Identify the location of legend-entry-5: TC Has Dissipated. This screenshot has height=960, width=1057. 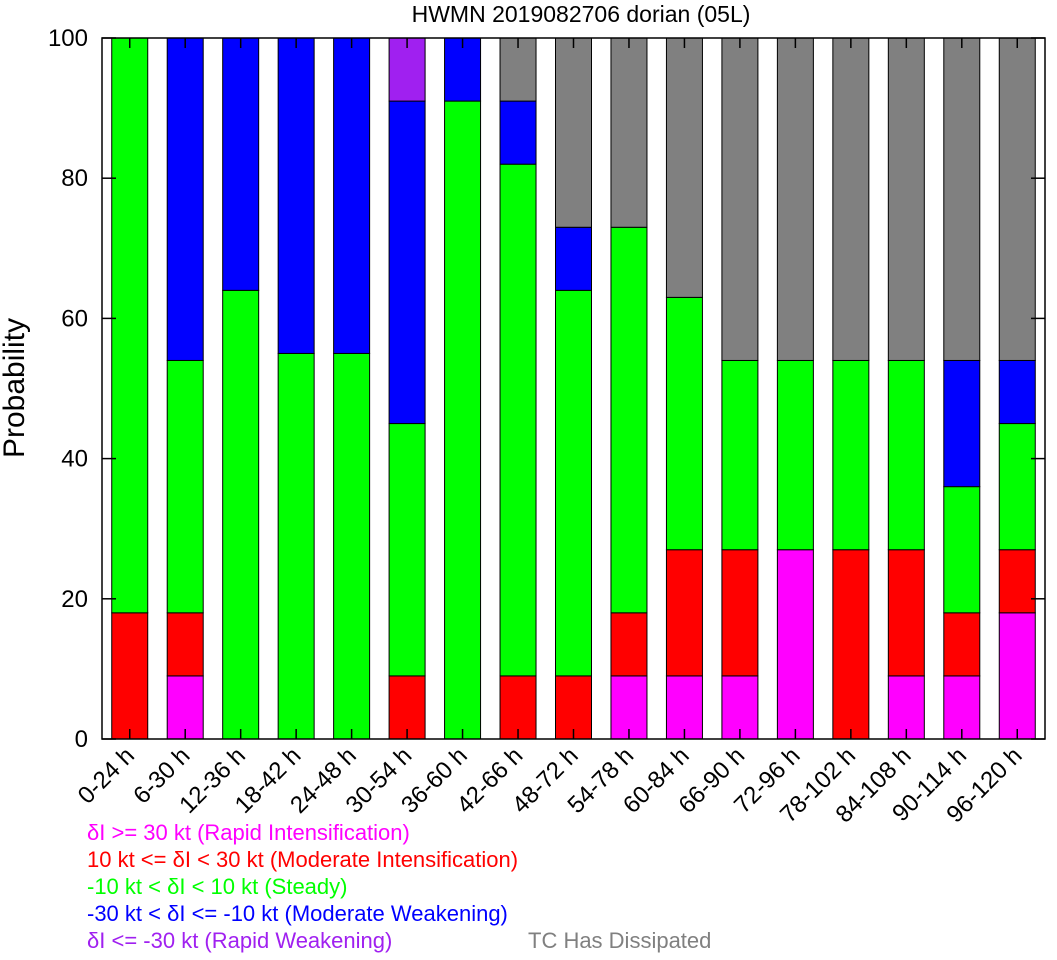
(619, 940).